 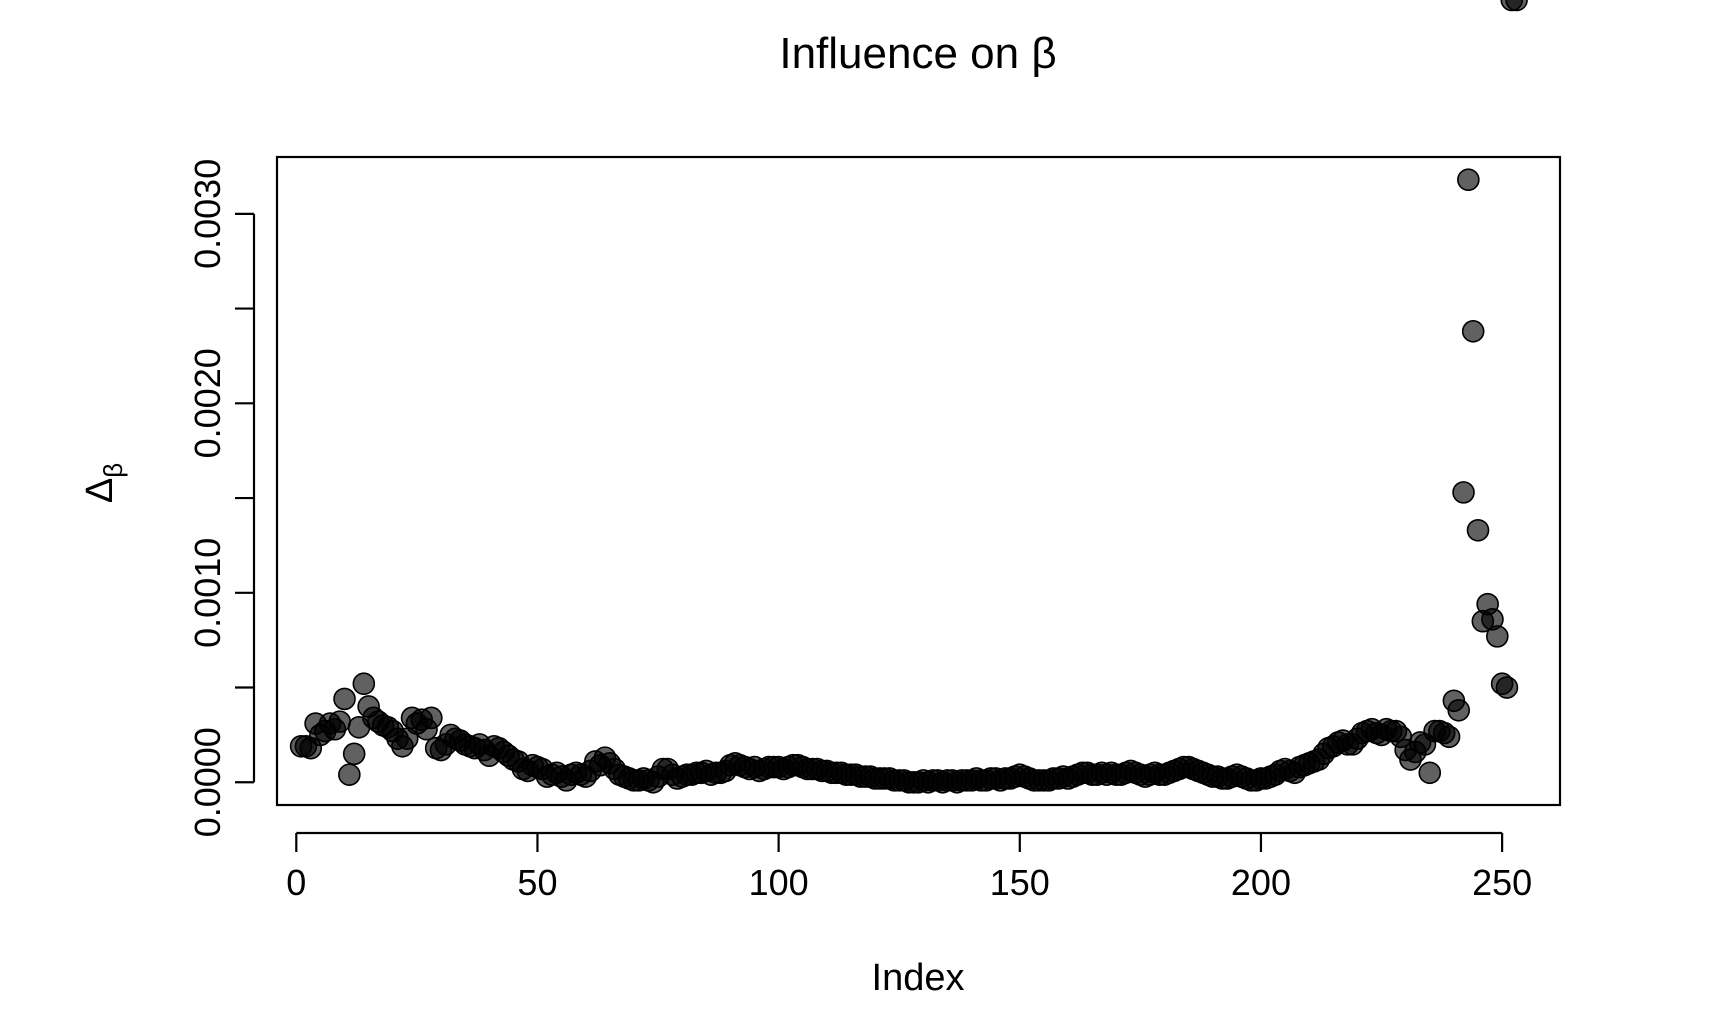 I want to click on x-tick-label: 0, so click(x=296, y=882).